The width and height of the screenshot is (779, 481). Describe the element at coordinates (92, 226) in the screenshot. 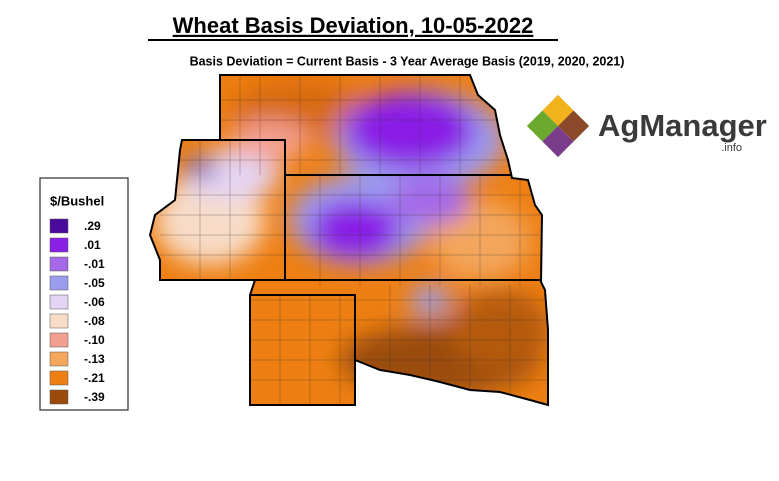

I see `legend-label: .29` at that location.